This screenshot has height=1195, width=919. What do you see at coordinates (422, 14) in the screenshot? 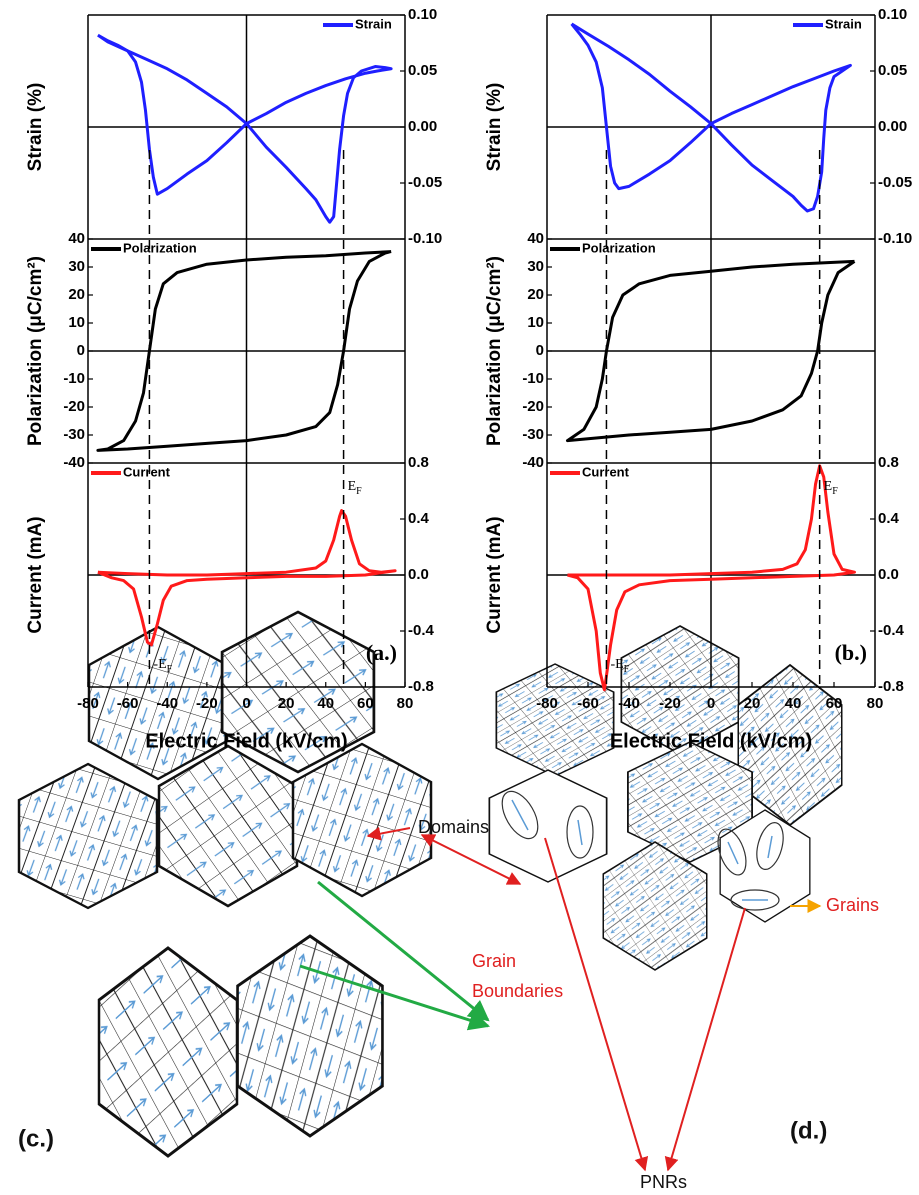
I see `y-tick-label: 0.10` at bounding box center [422, 14].